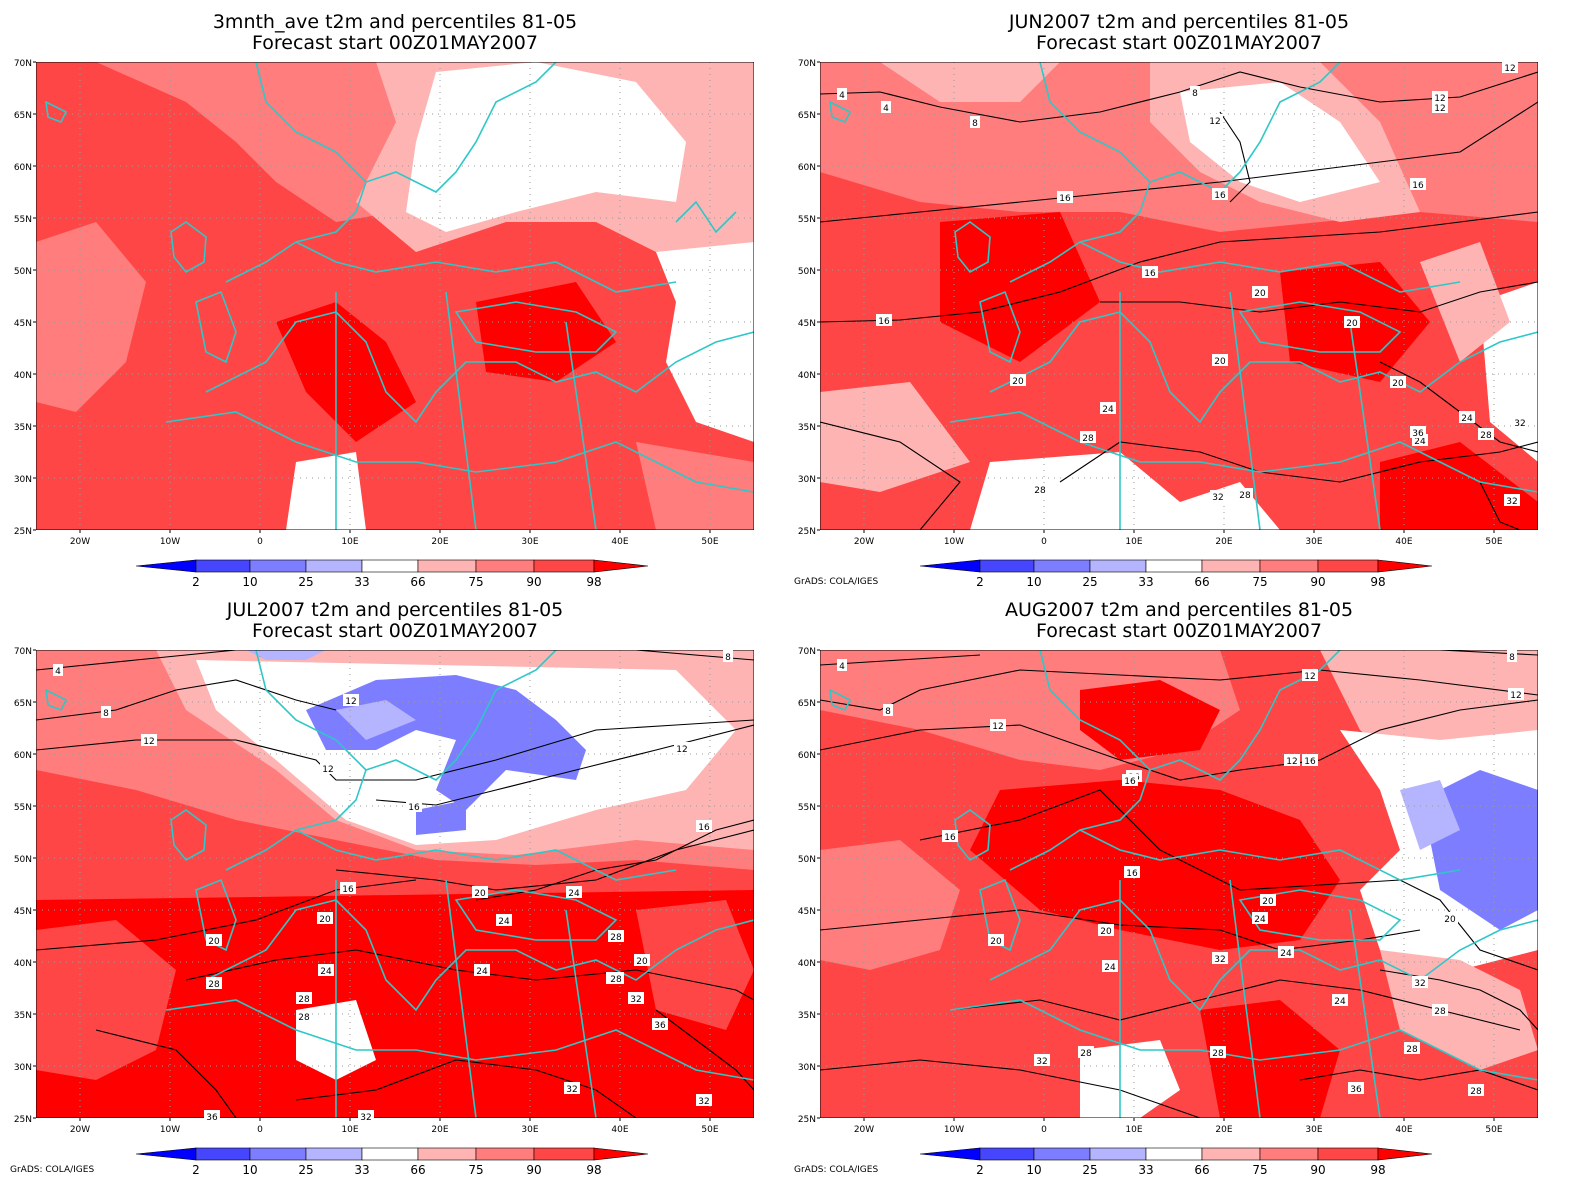 The image size is (1596, 1200). What do you see at coordinates (954, 542) in the screenshot?
I see `lon-tick-label: 10W` at bounding box center [954, 542].